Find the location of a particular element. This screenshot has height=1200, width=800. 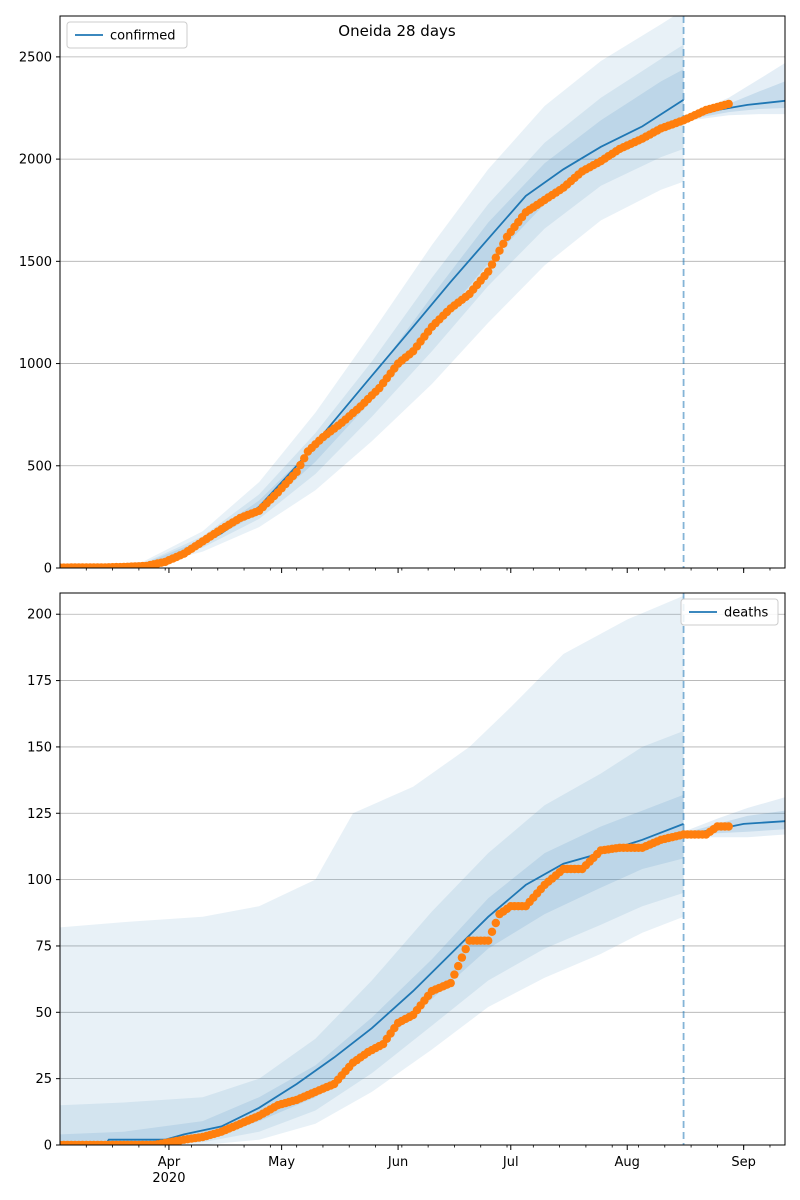

legend-label: confirmed is located at coordinates (143, 36).